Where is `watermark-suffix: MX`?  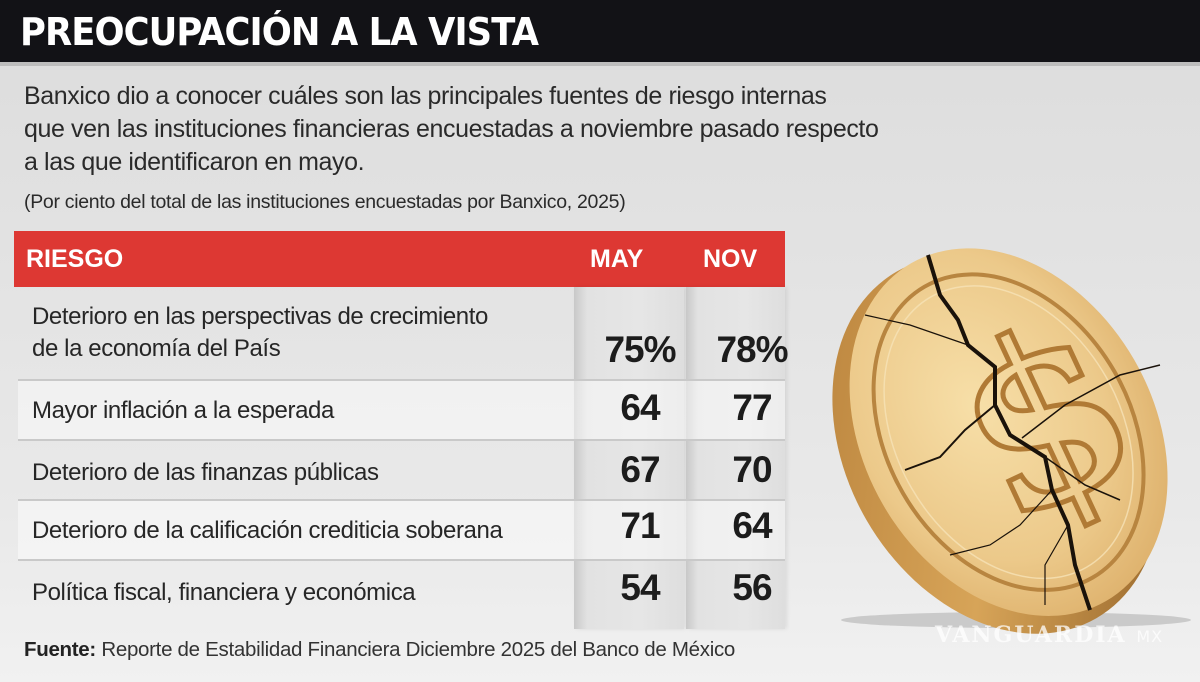 watermark-suffix: MX is located at coordinates (1150, 636).